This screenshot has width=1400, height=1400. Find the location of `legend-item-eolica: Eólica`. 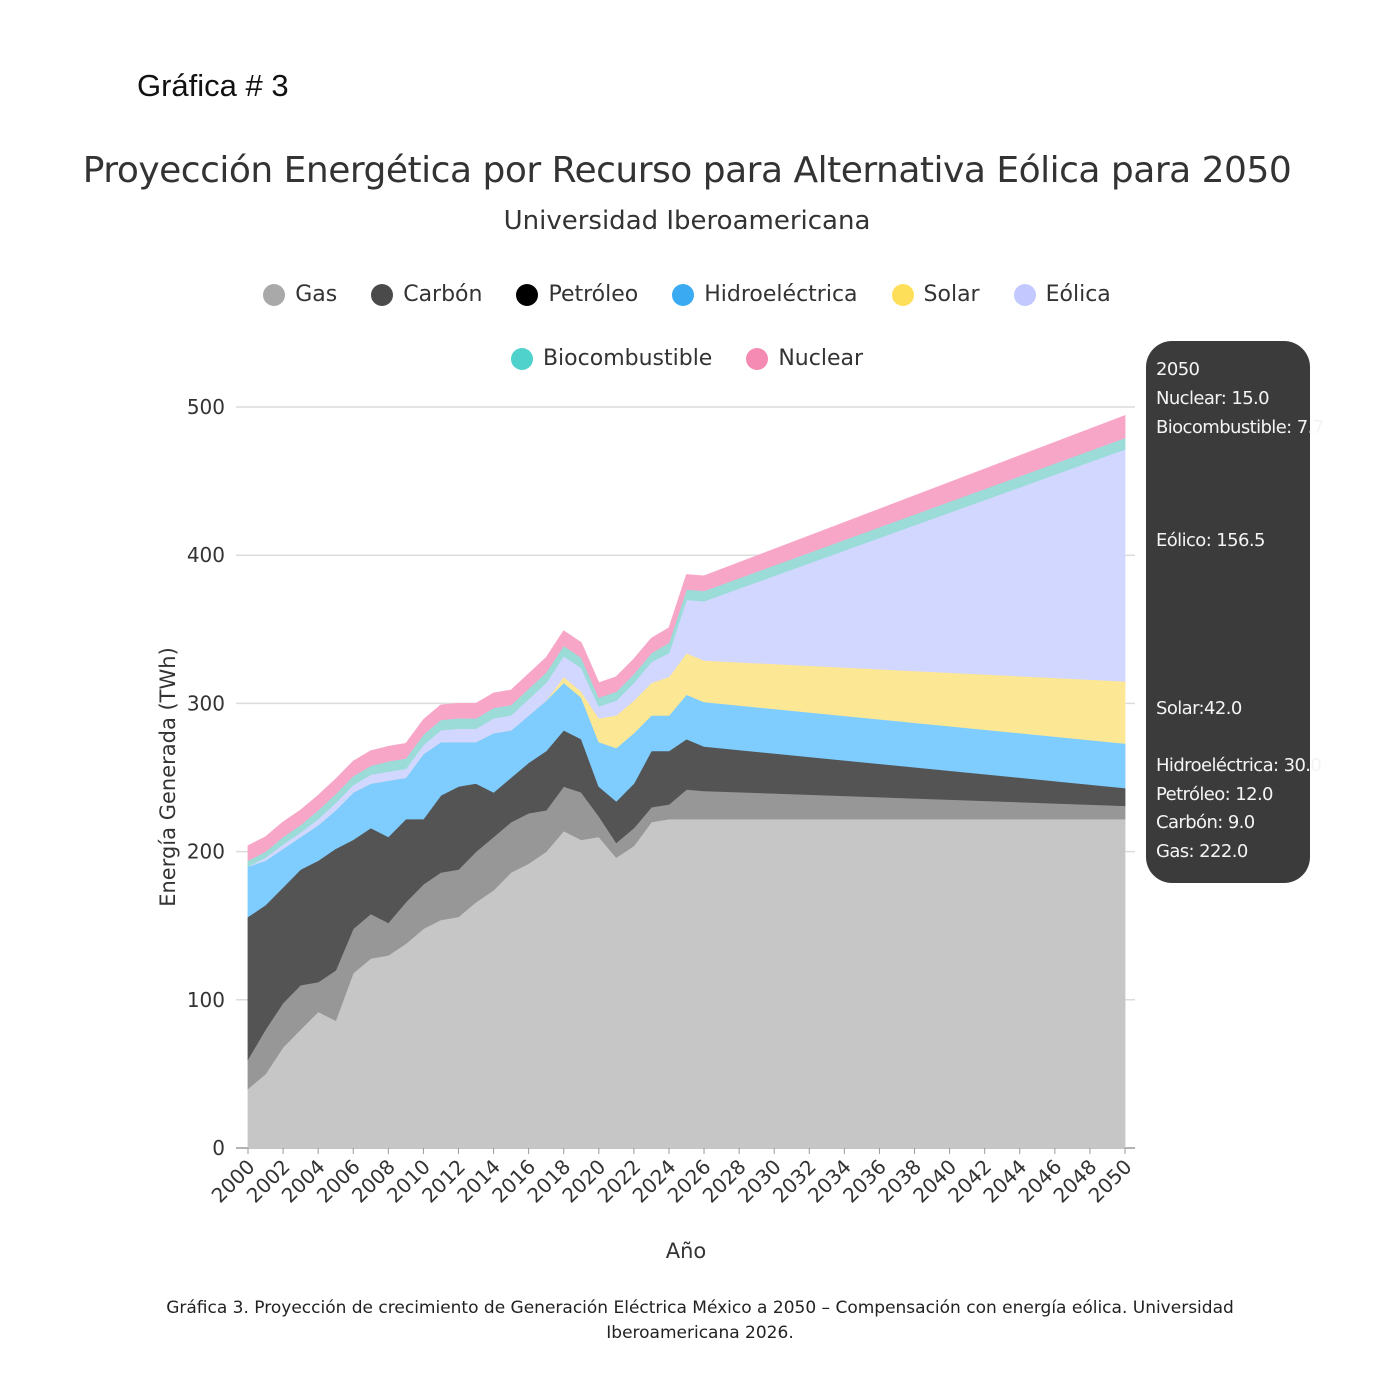

legend-item-eolica: Eólica is located at coordinates (1062, 294).